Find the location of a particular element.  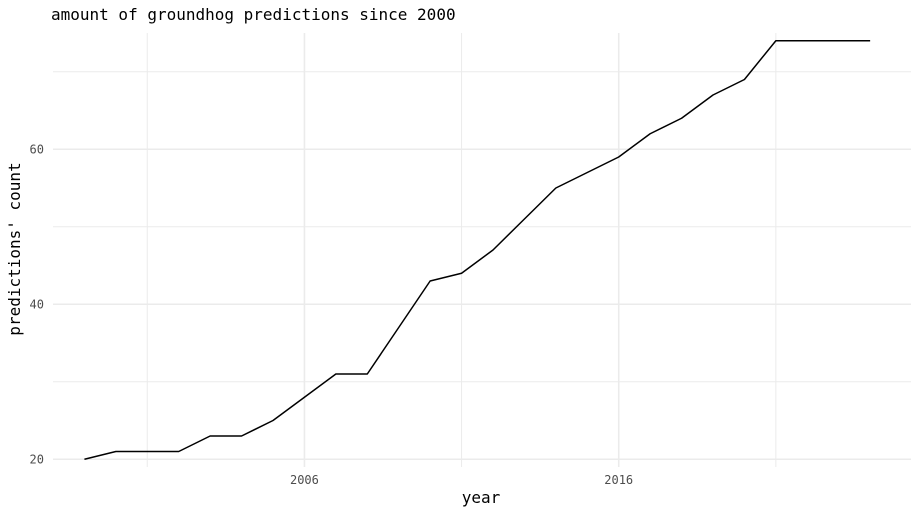

x-tick-label: 2016 is located at coordinates (618, 480).